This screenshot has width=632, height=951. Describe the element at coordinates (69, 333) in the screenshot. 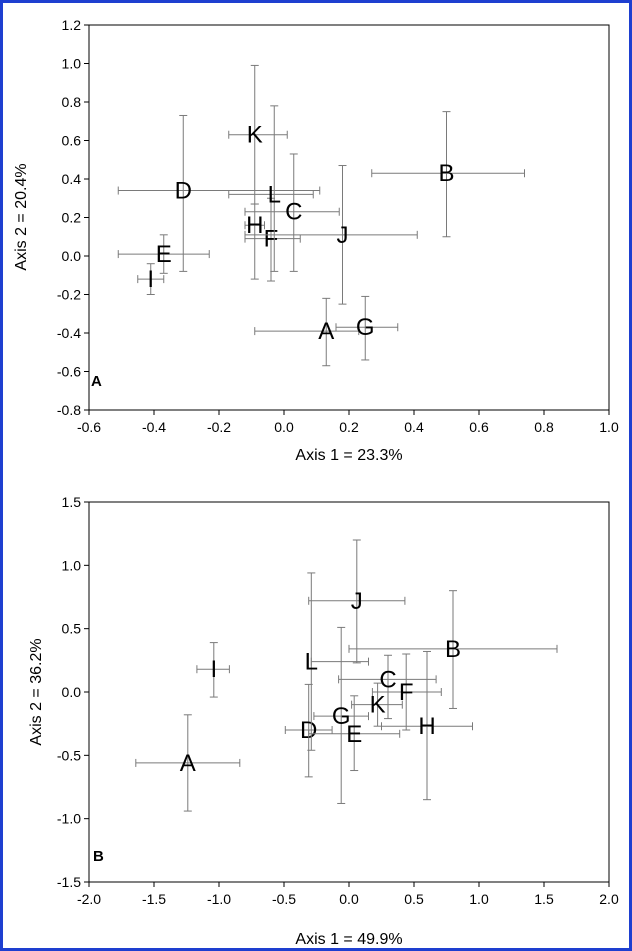

I see `panel-a-y-tick-label: -0.4` at that location.